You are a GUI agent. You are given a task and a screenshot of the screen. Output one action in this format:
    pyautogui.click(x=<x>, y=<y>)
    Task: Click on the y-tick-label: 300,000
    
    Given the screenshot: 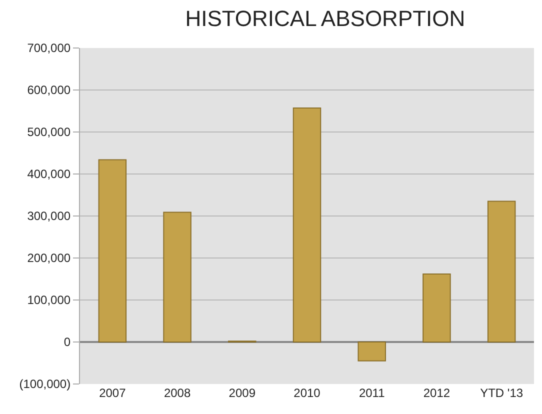 What is the action you would take?
    pyautogui.click(x=49, y=216)
    